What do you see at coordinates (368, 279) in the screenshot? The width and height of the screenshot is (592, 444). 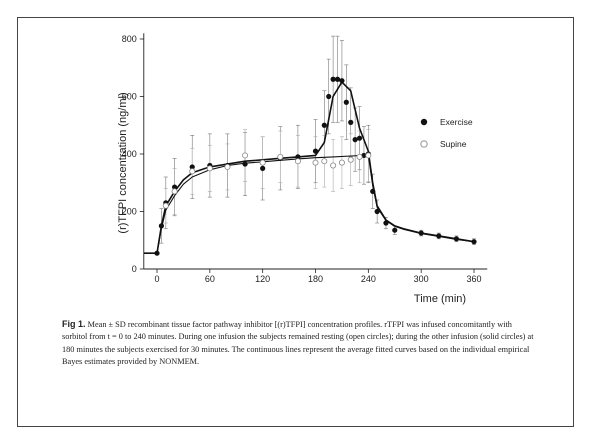 I see `x-tick-label: 240` at bounding box center [368, 279].